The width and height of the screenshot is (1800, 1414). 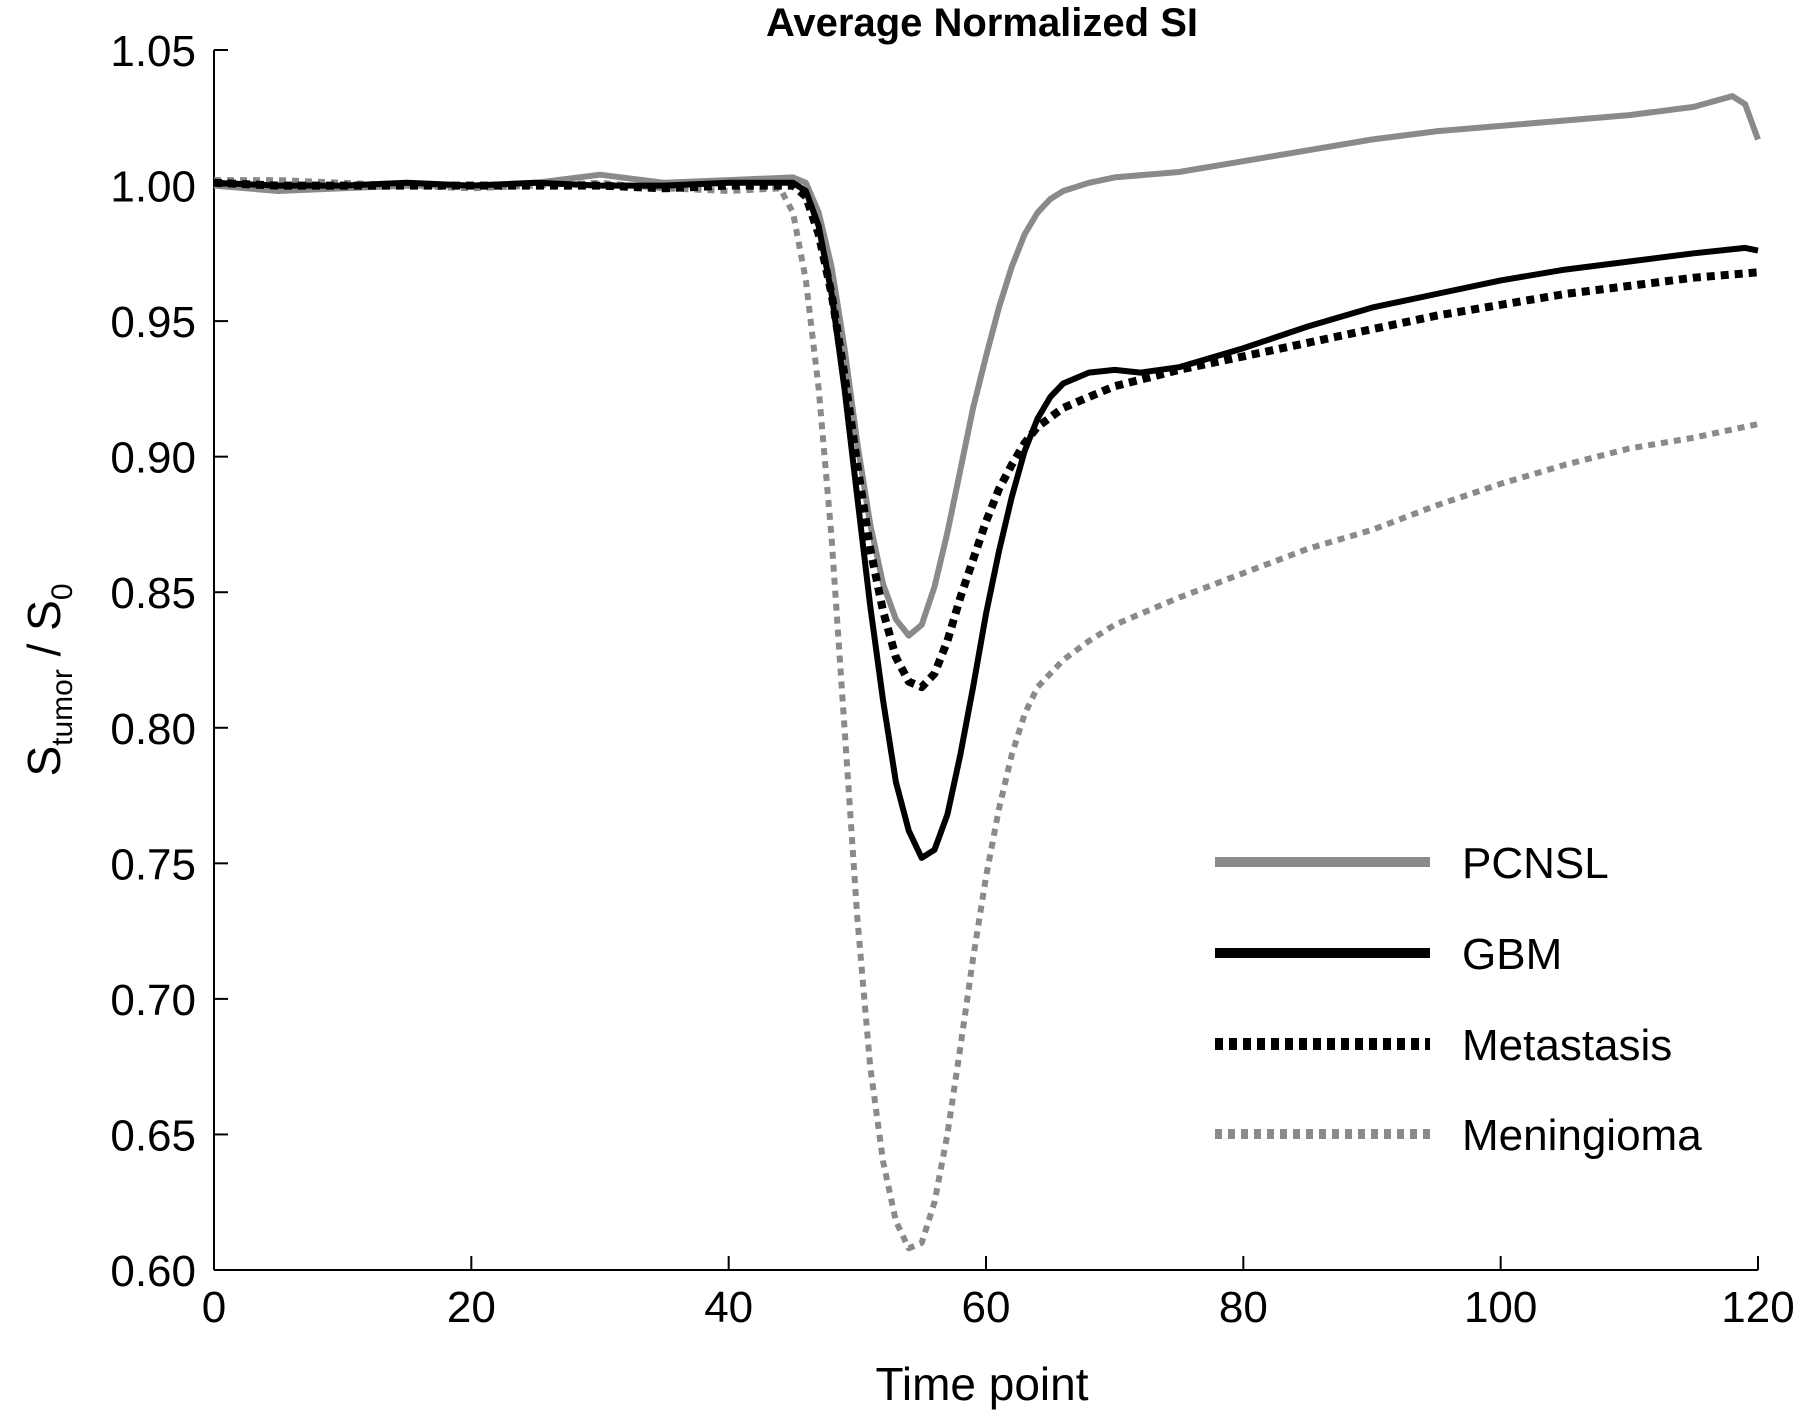 What do you see at coordinates (44, 761) in the screenshot?
I see `y-axis-label-main: S` at bounding box center [44, 761].